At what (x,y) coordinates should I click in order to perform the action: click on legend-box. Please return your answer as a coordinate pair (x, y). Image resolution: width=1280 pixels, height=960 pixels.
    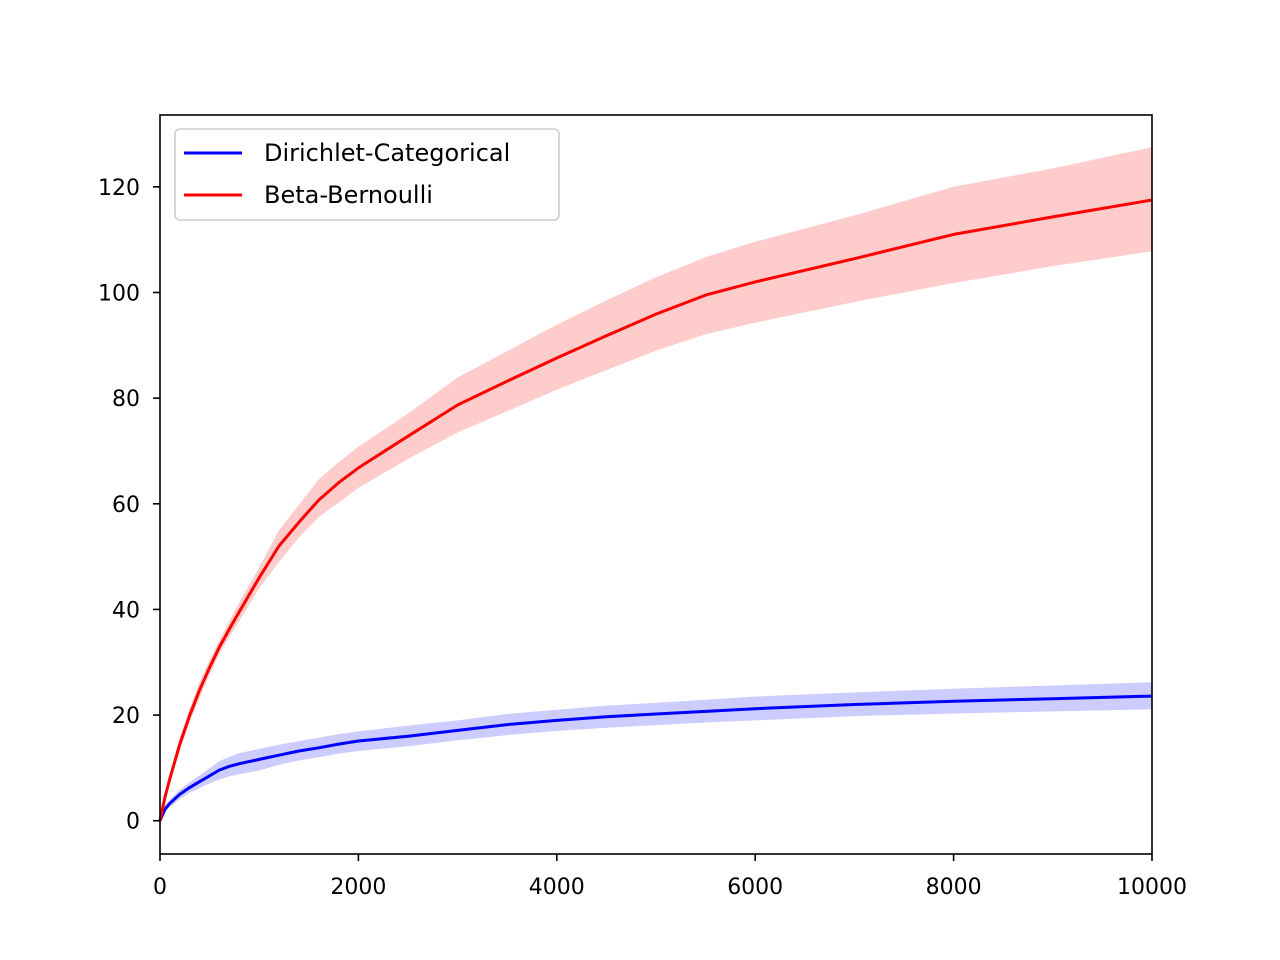
    Looking at the image, I should click on (367, 174).